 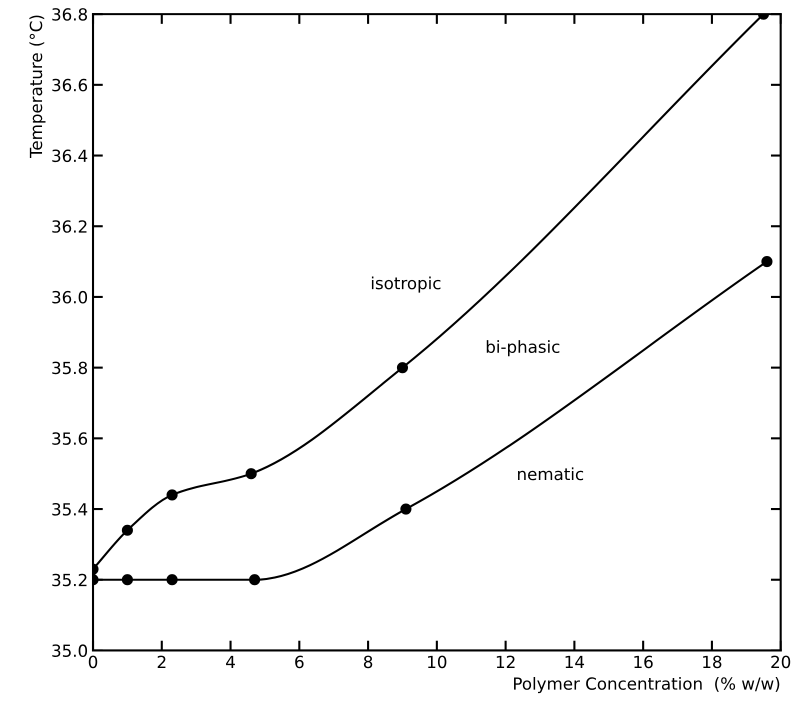 I want to click on y-tick-label: 35.6, so click(x=70, y=438).